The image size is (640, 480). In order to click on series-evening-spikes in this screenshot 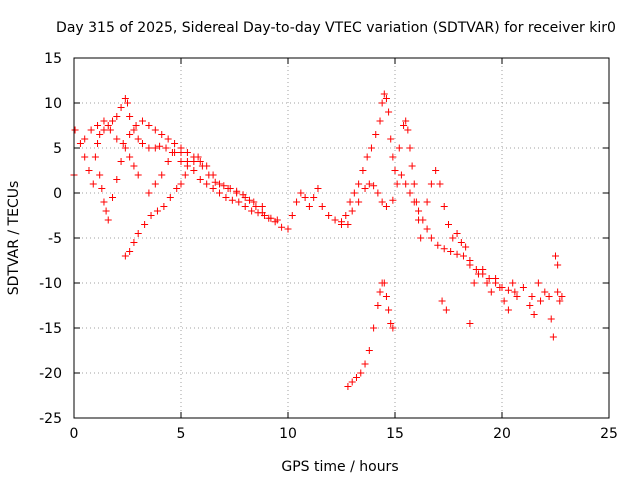, I will do `click(493, 254)`.